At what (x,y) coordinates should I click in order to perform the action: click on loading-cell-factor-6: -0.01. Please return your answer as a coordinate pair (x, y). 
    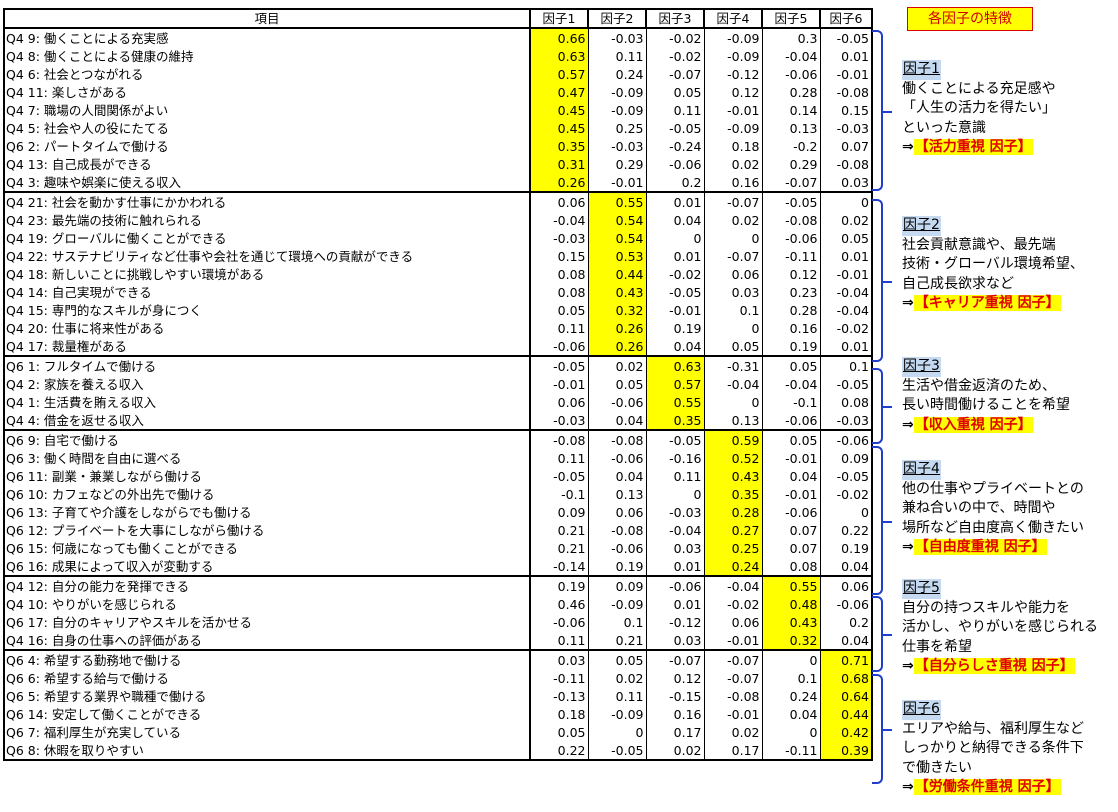
    Looking at the image, I should click on (846, 274).